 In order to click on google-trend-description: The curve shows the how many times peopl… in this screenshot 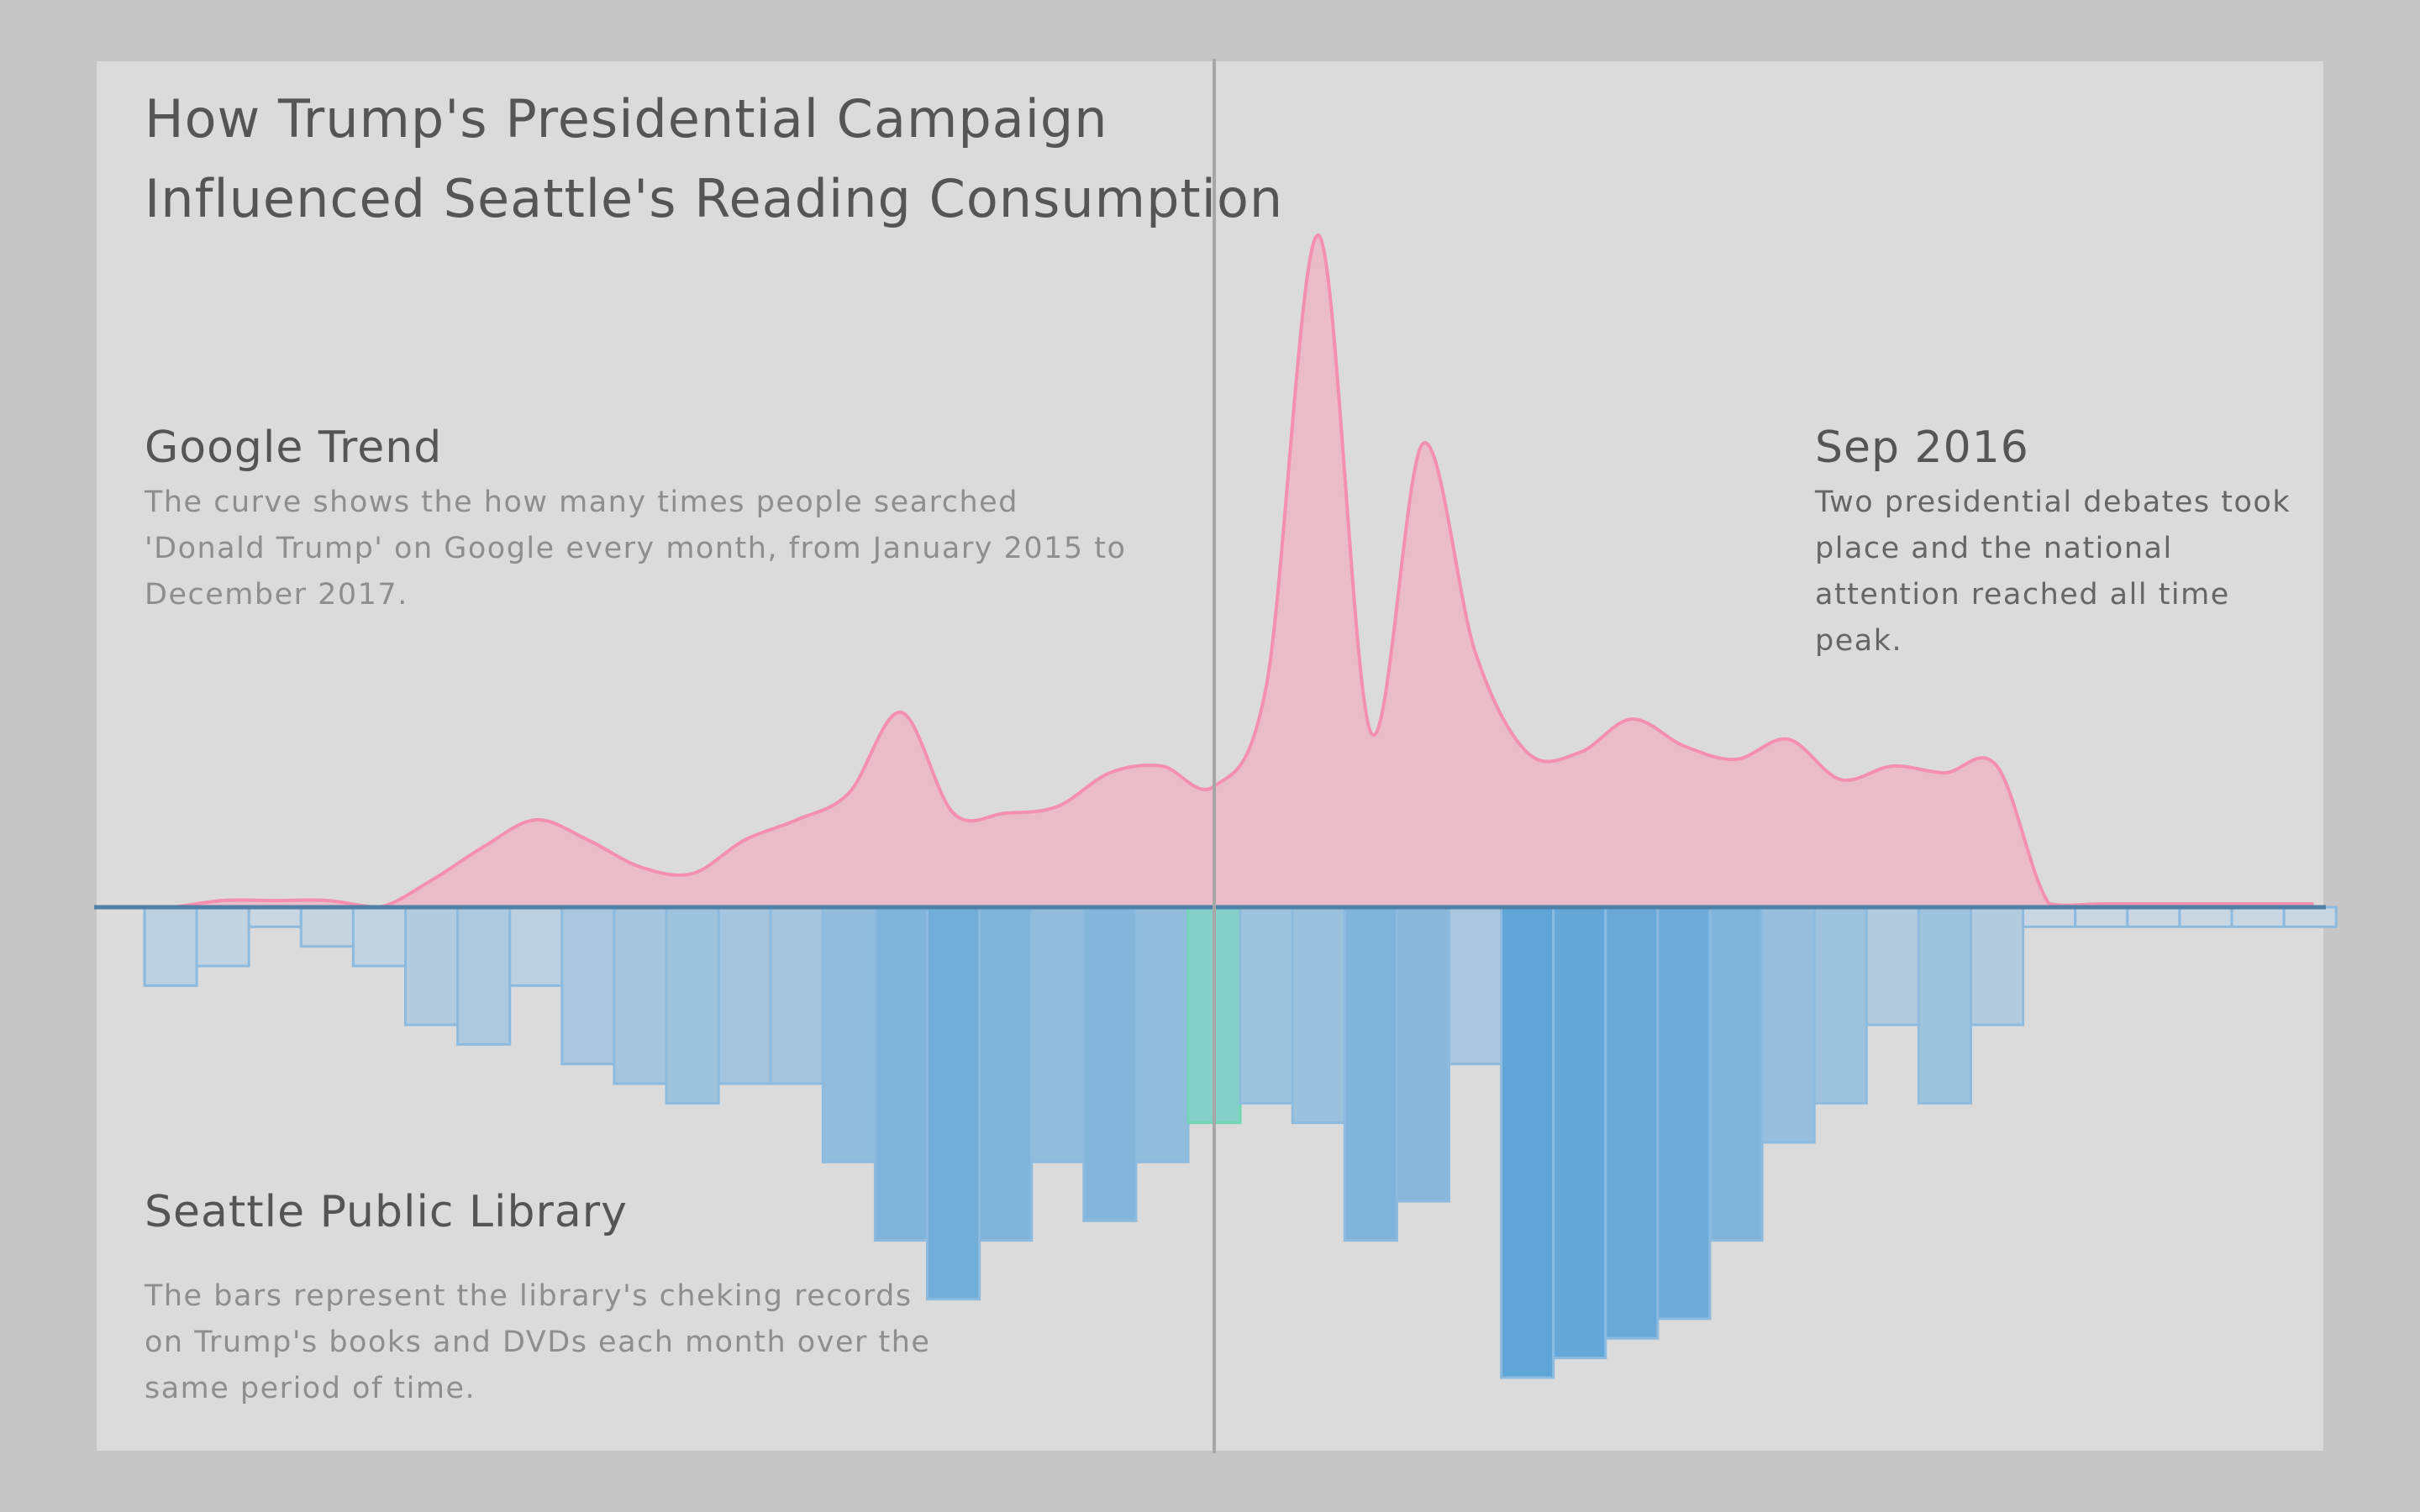, I will do `click(636, 549)`.